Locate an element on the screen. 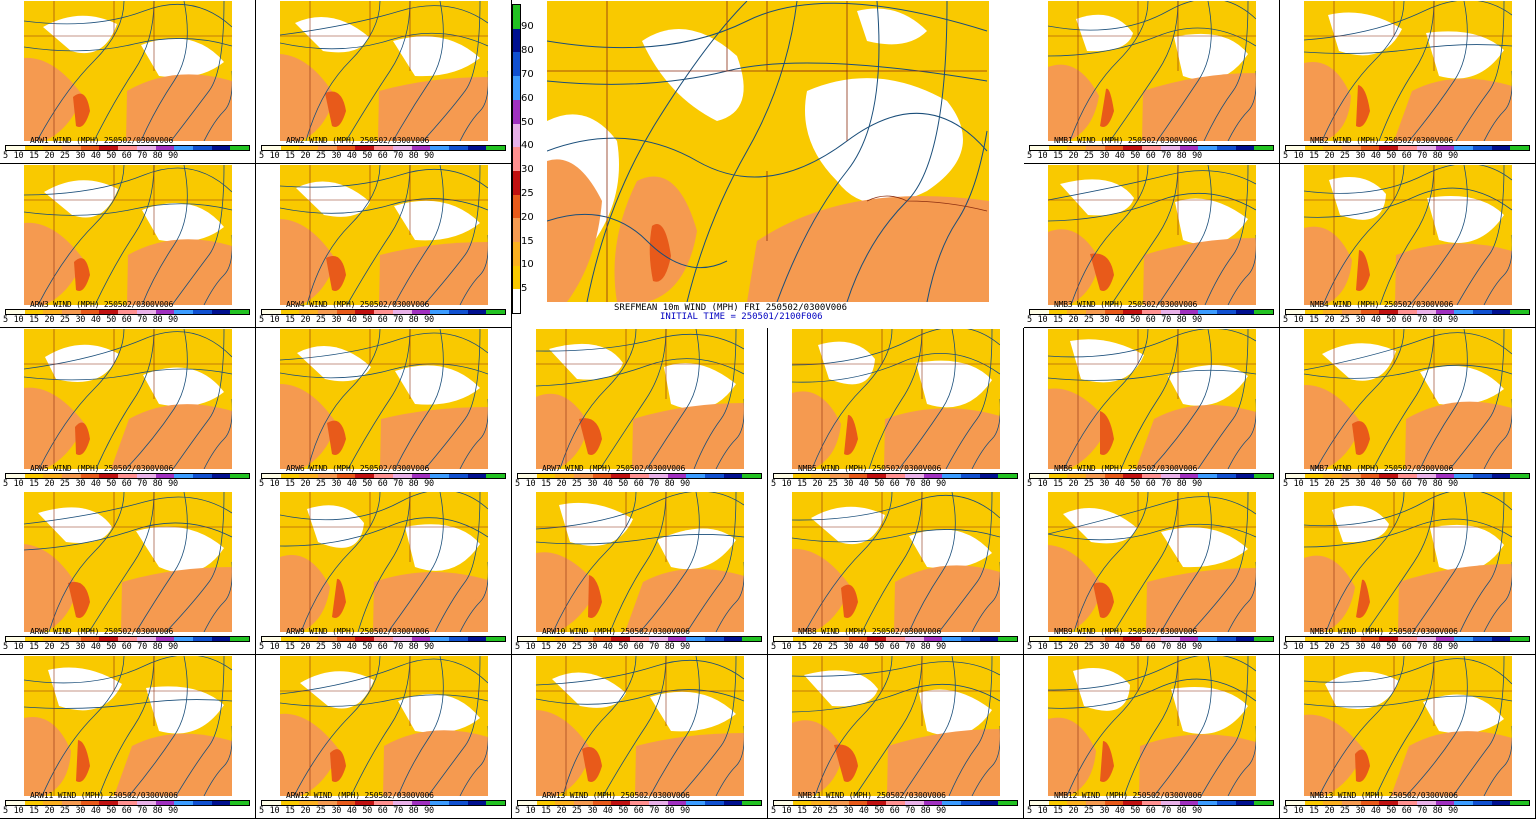 The image size is (1536, 819). panel-title: NMB5 WIND (MPH) 250502/0300V006 is located at coordinates (870, 468).